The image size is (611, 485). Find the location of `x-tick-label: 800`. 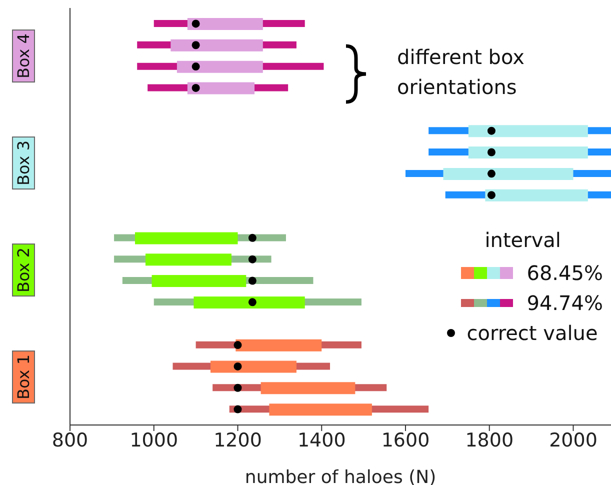

x-tick-label: 800 is located at coordinates (70, 440).